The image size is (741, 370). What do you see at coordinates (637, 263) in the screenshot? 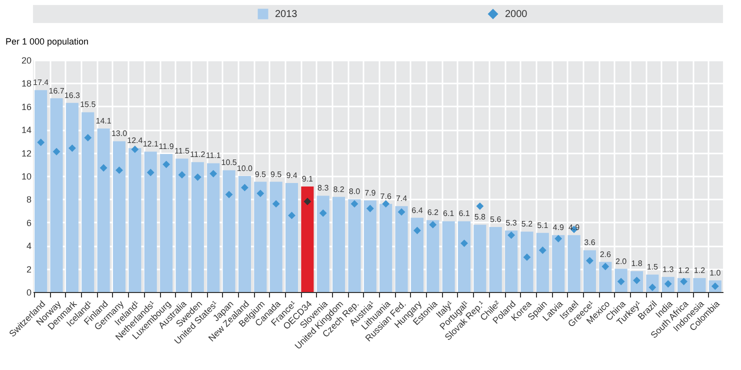
I see `data-label: 1.8` at bounding box center [637, 263].